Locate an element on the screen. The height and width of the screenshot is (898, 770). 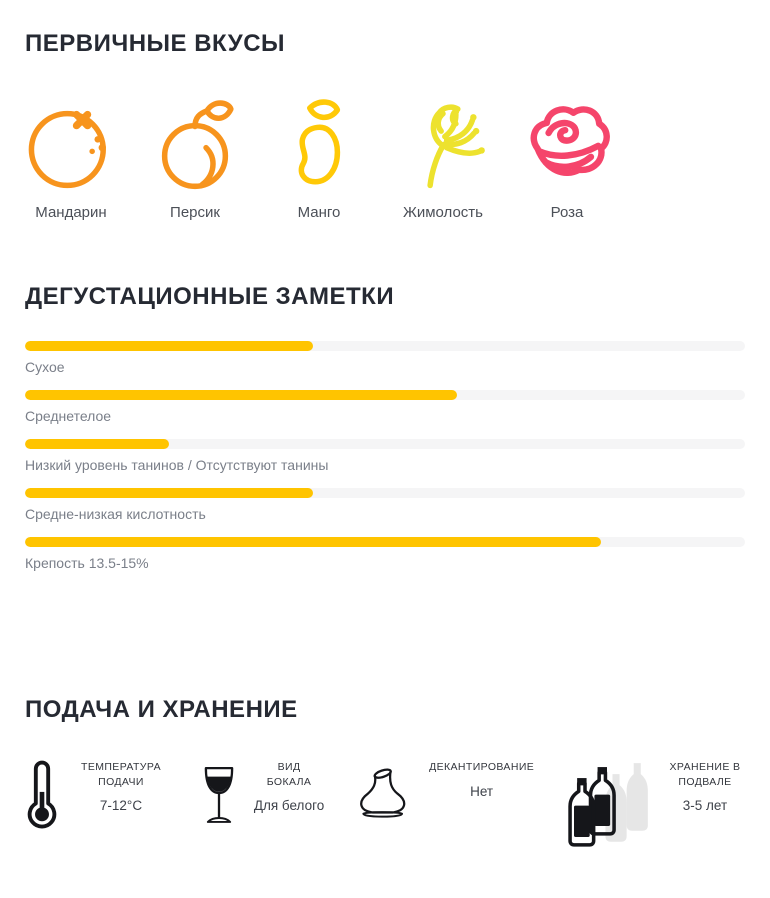
bar-label: Сухое is located at coordinates (45, 367).